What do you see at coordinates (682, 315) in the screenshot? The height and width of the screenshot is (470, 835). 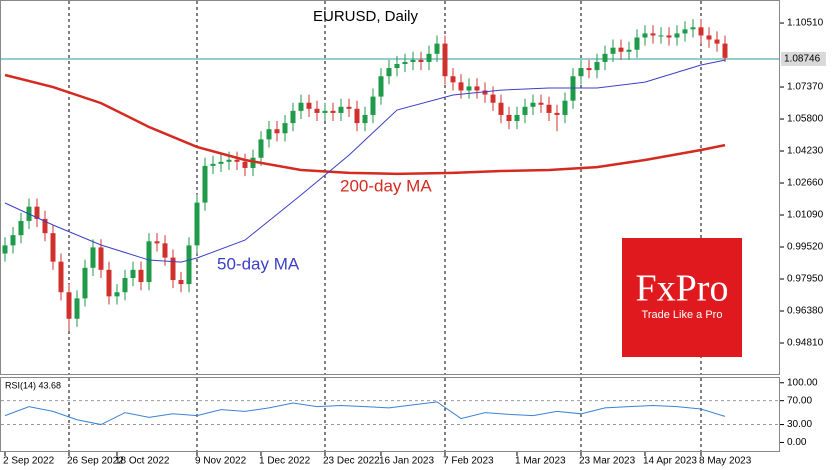 I see `logo-tagline: Trade Like a Pro` at bounding box center [682, 315].